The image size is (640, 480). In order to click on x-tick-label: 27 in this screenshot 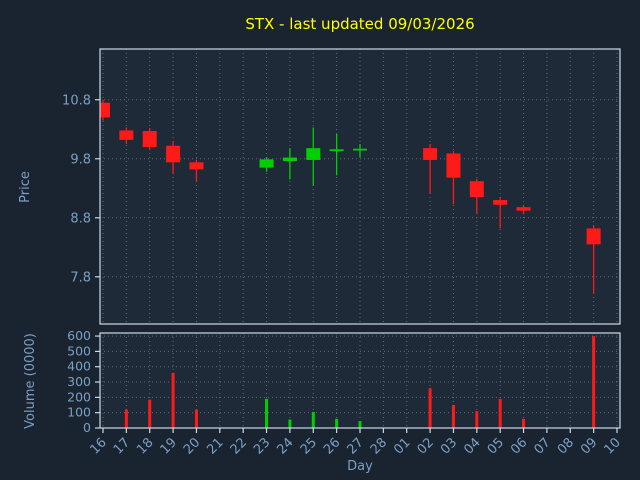, I will do `click(356, 446)`.